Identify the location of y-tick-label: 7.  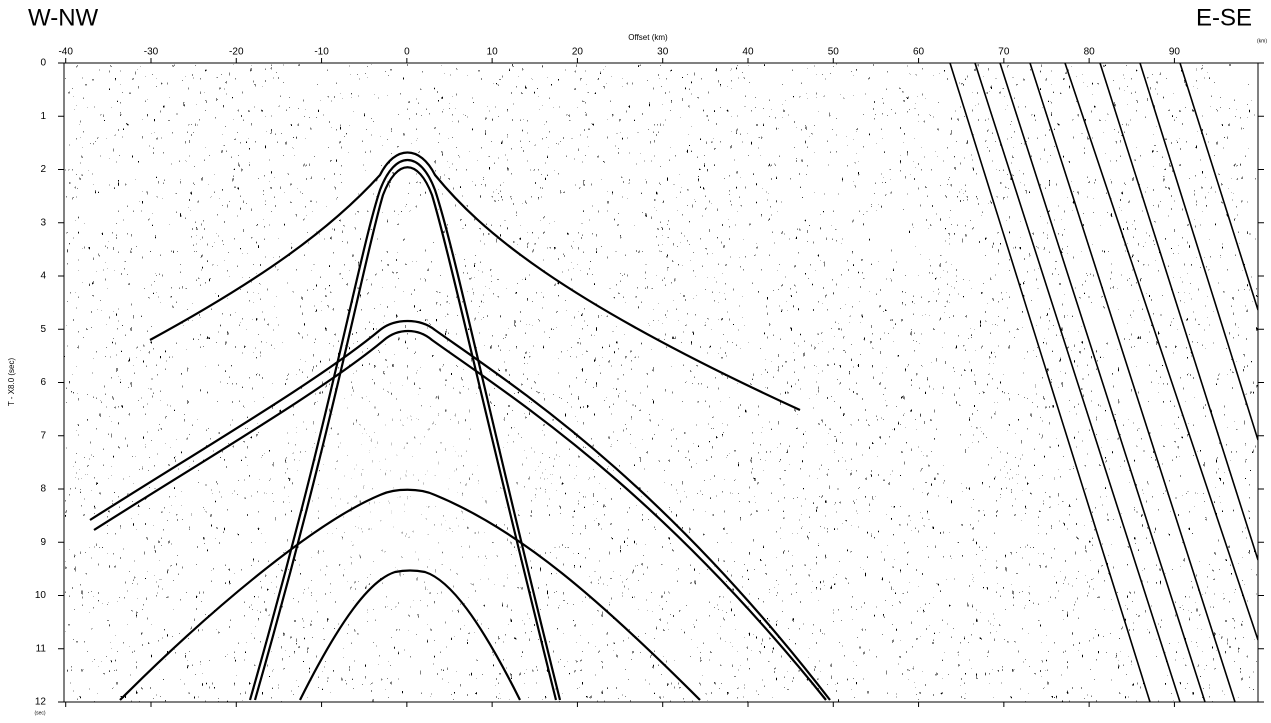
(43, 435).